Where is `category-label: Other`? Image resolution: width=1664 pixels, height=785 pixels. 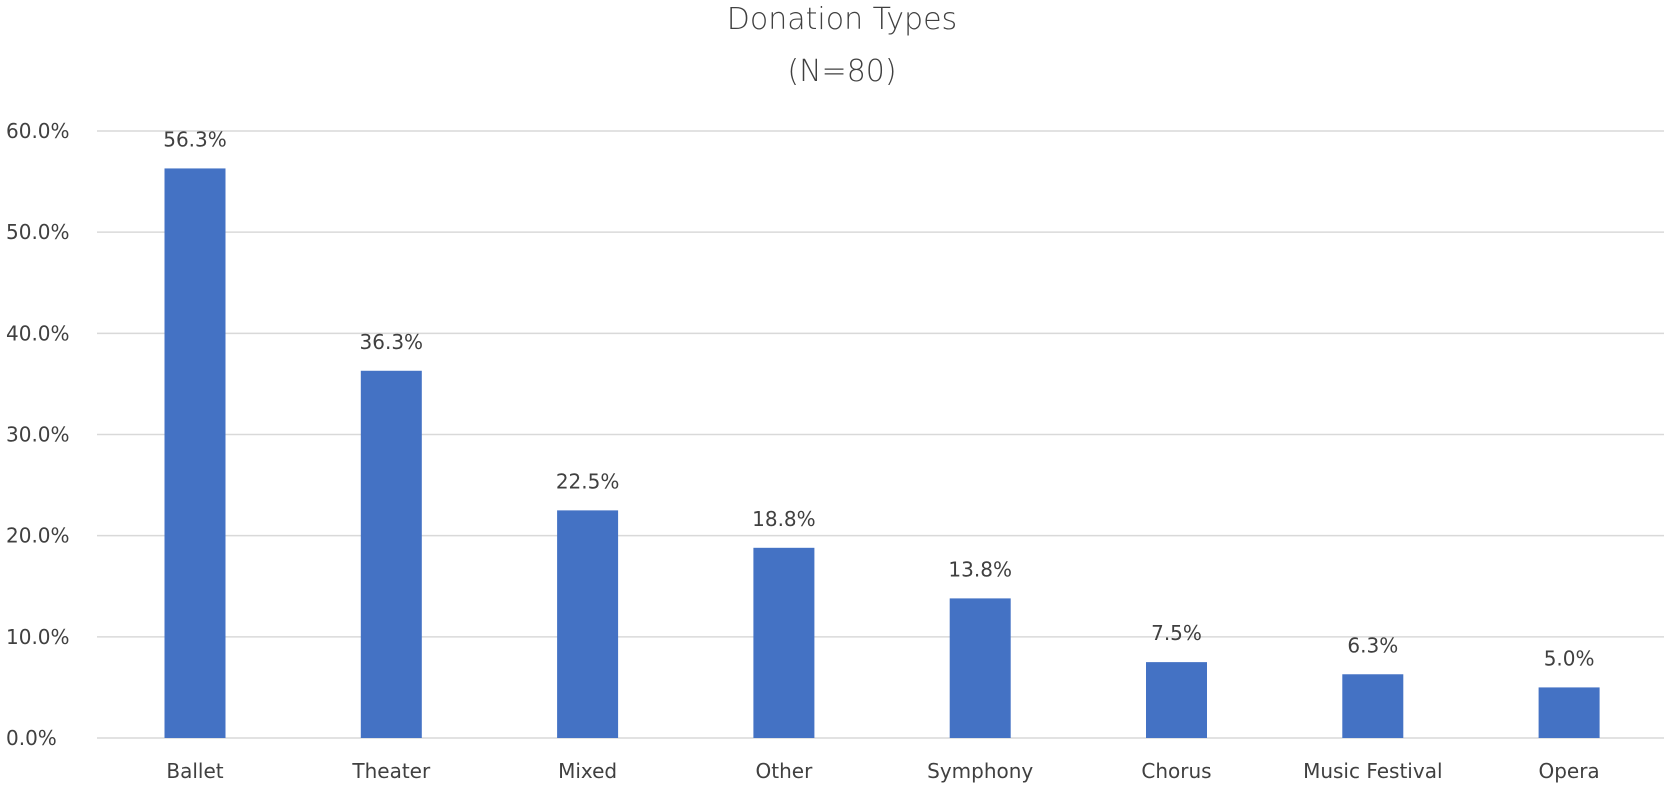 category-label: Other is located at coordinates (785, 771).